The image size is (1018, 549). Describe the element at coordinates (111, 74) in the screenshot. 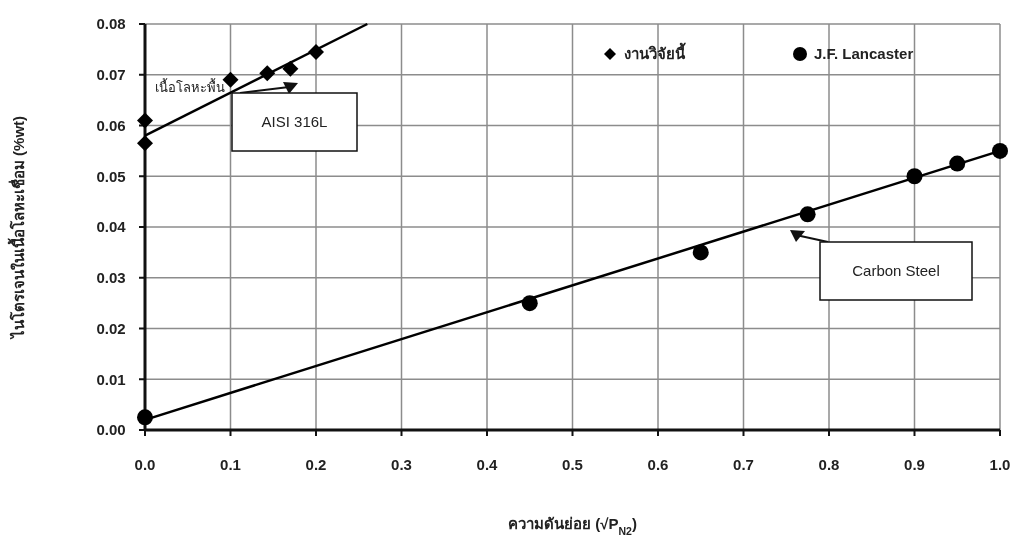

I see `y-tick-label: 0.07` at that location.